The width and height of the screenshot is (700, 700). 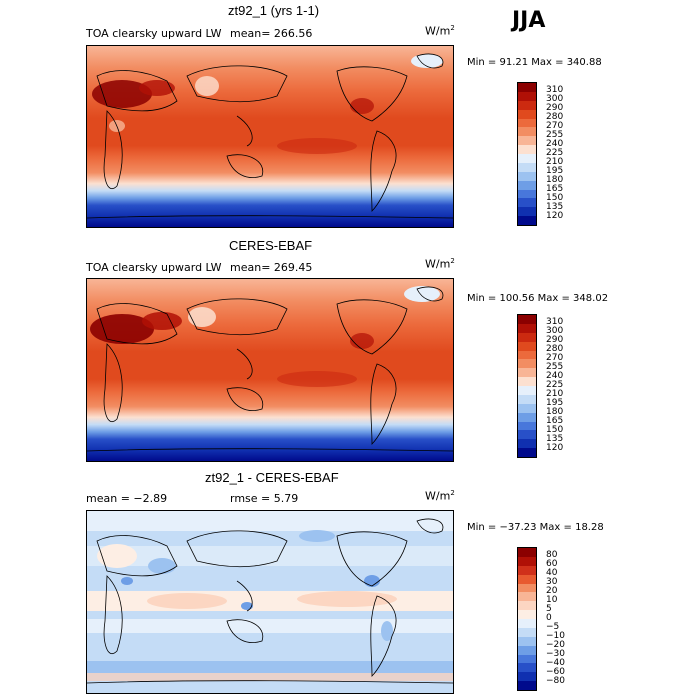 What do you see at coordinates (555, 189) in the screenshot?
I see `colorbar-tick-label: 165` at bounding box center [555, 189].